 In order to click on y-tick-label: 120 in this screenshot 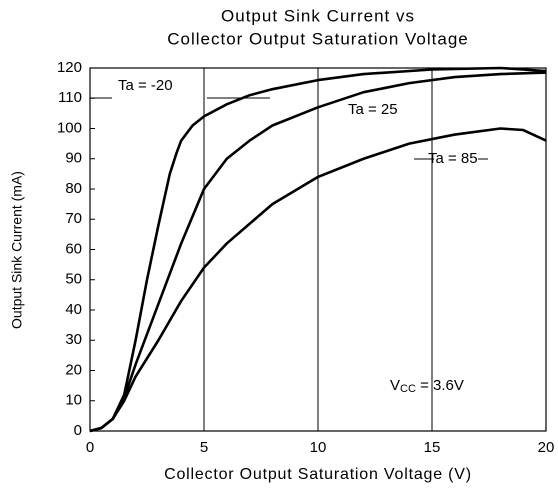, I will do `click(69, 67)`.